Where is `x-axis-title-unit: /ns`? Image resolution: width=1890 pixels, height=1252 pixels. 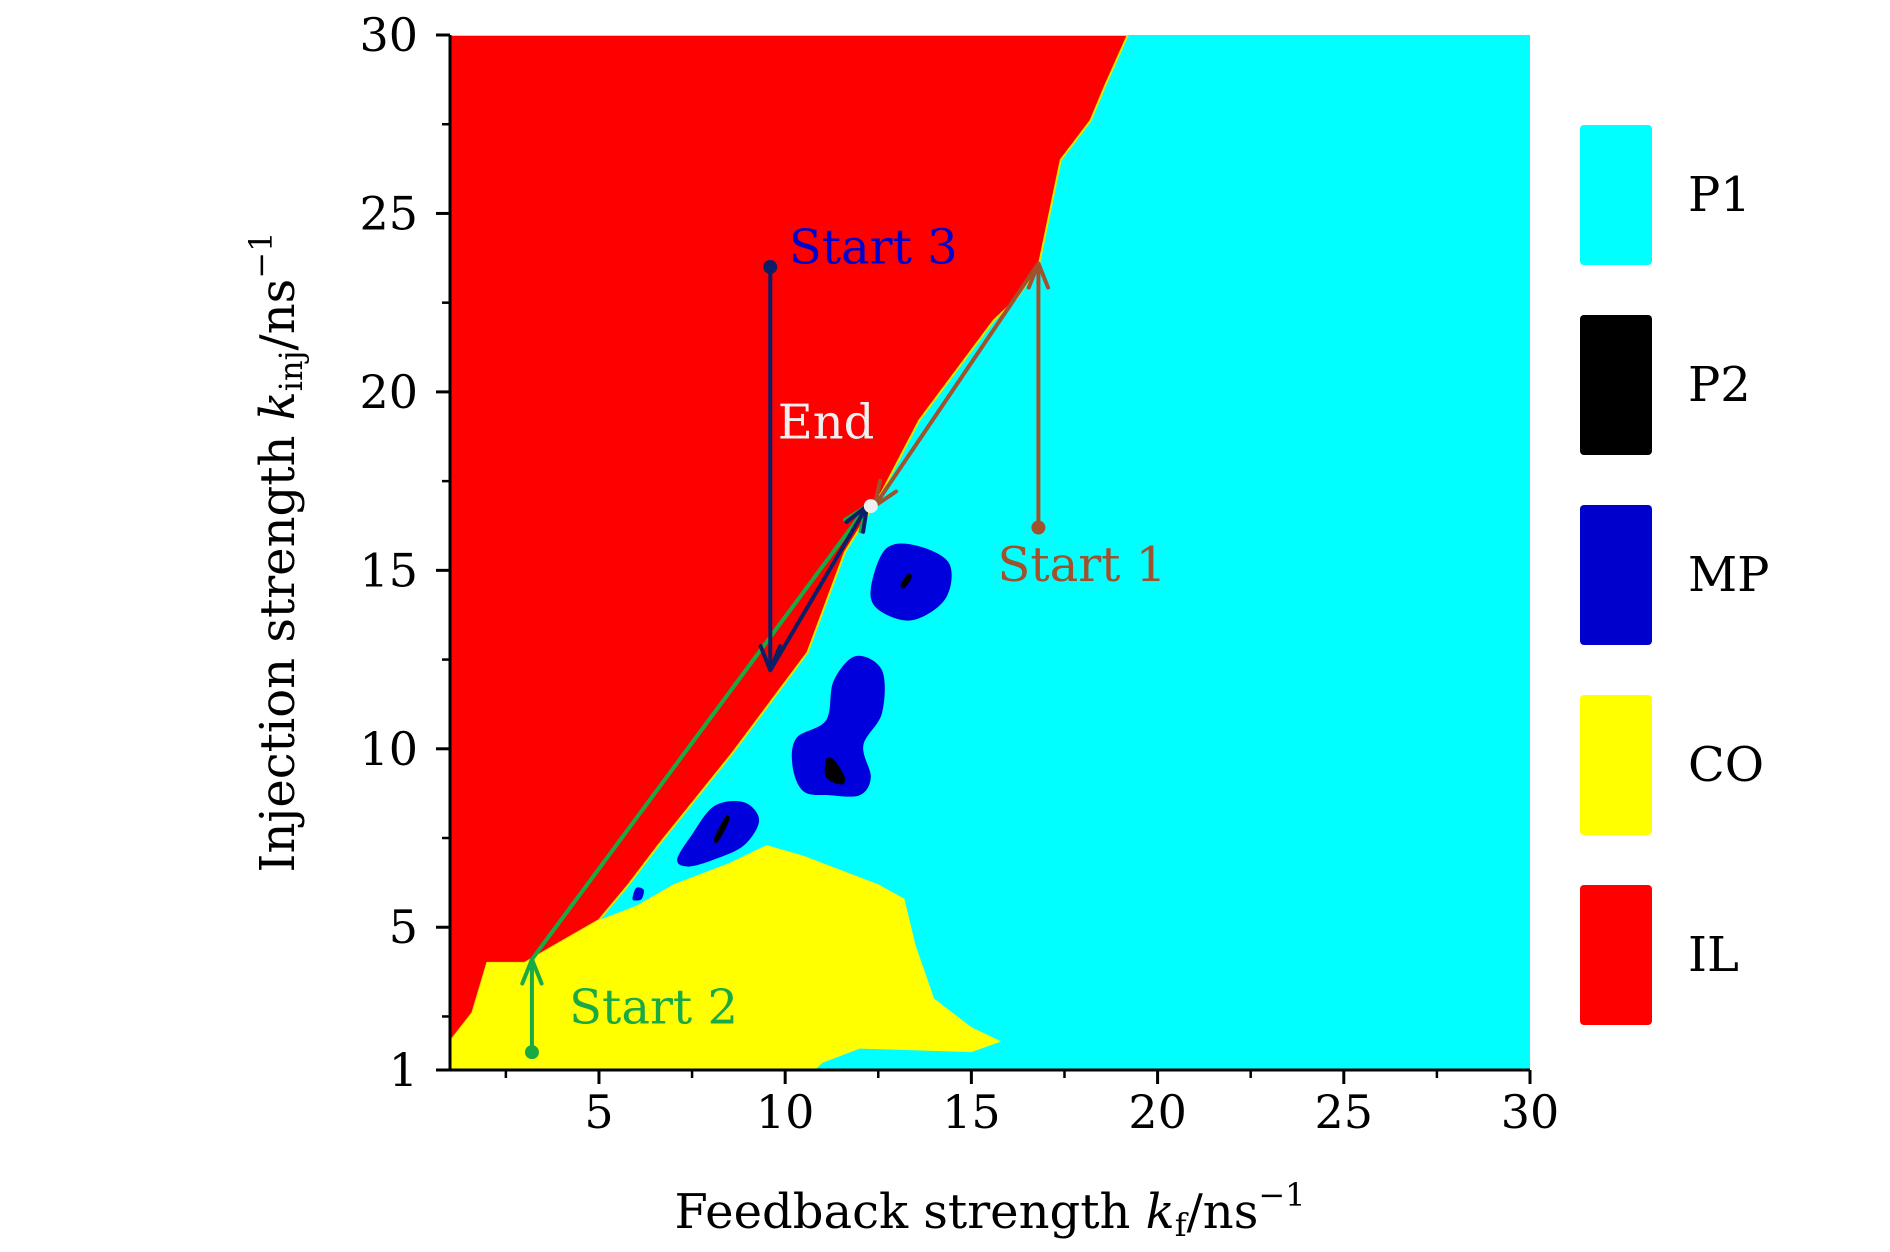
x-axis-title-unit: /ns is located at coordinates (1223, 1212).